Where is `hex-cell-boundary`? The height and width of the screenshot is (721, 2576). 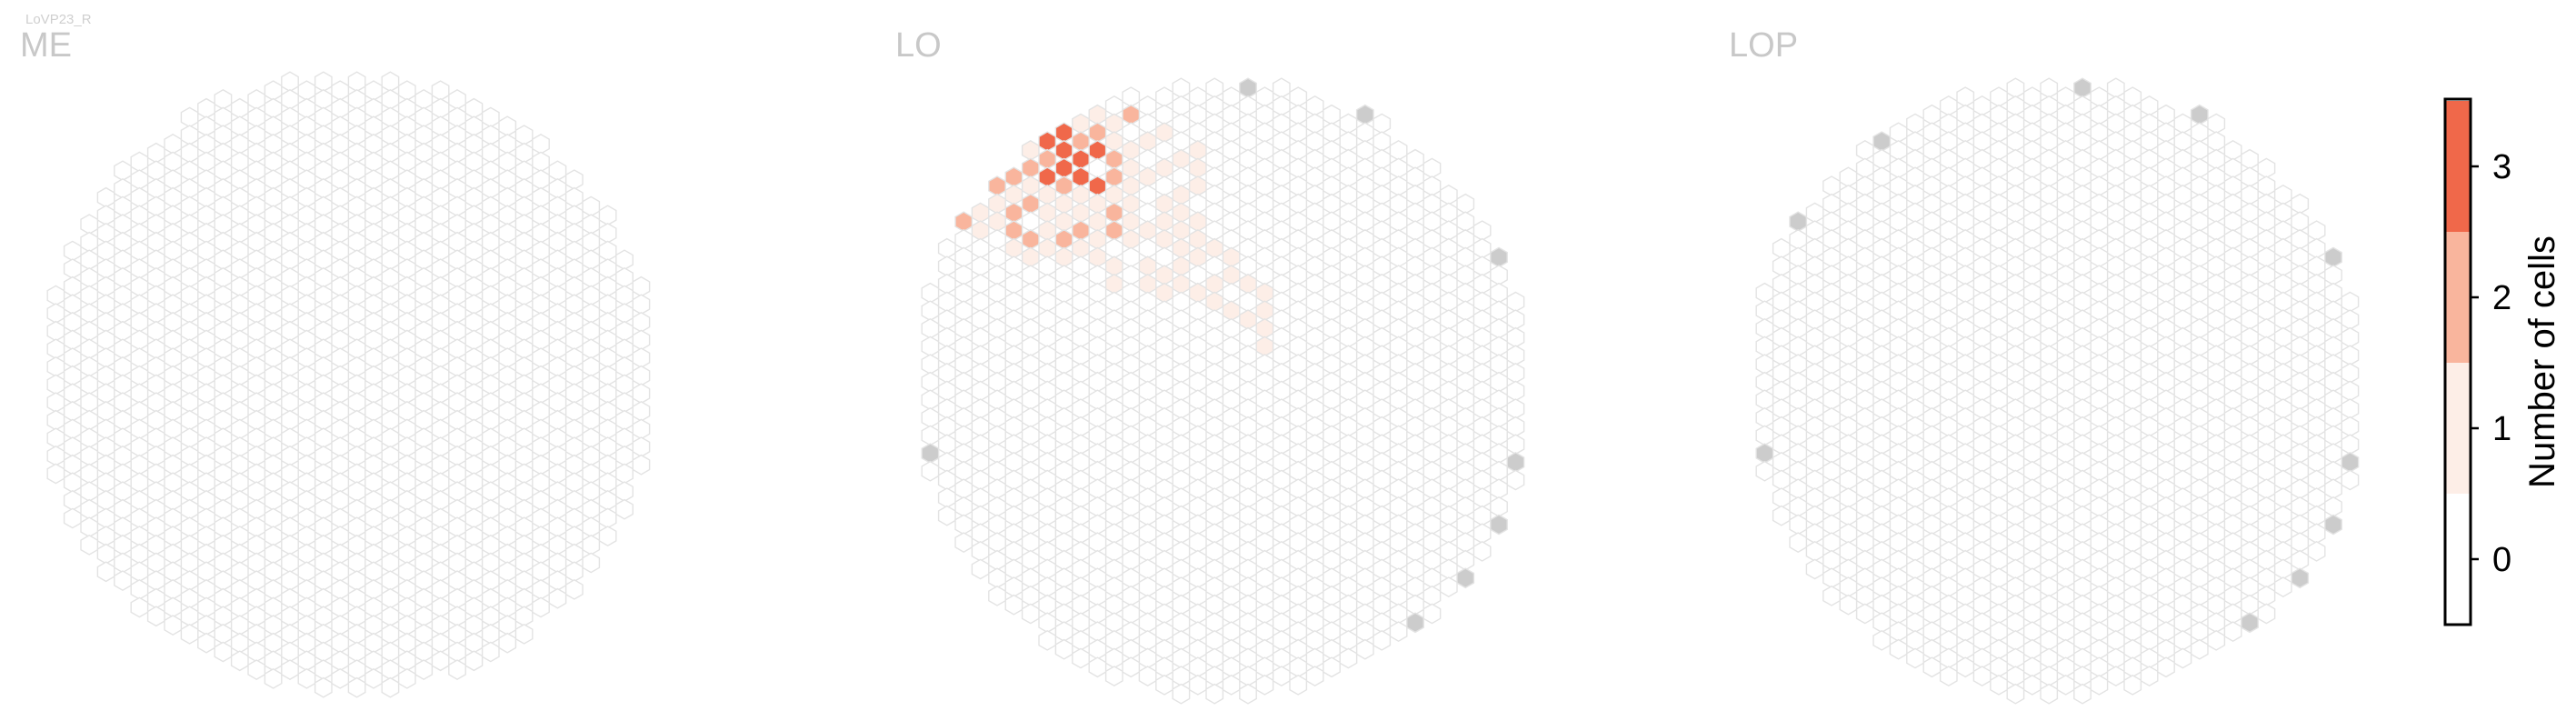 hex-cell-boundary is located at coordinates (1465, 578).